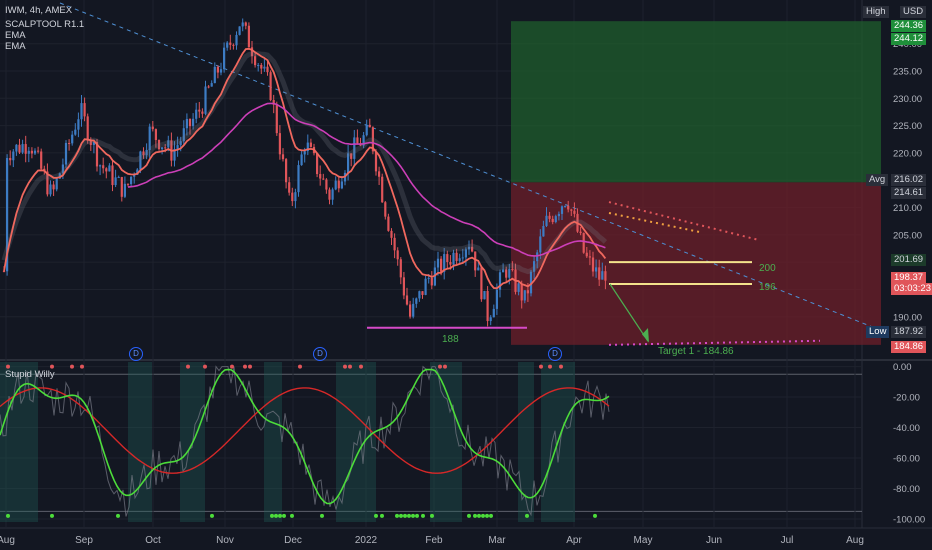 Image resolution: width=932 pixels, height=550 pixels. I want to click on projection-upper-dotted, so click(684, 221).